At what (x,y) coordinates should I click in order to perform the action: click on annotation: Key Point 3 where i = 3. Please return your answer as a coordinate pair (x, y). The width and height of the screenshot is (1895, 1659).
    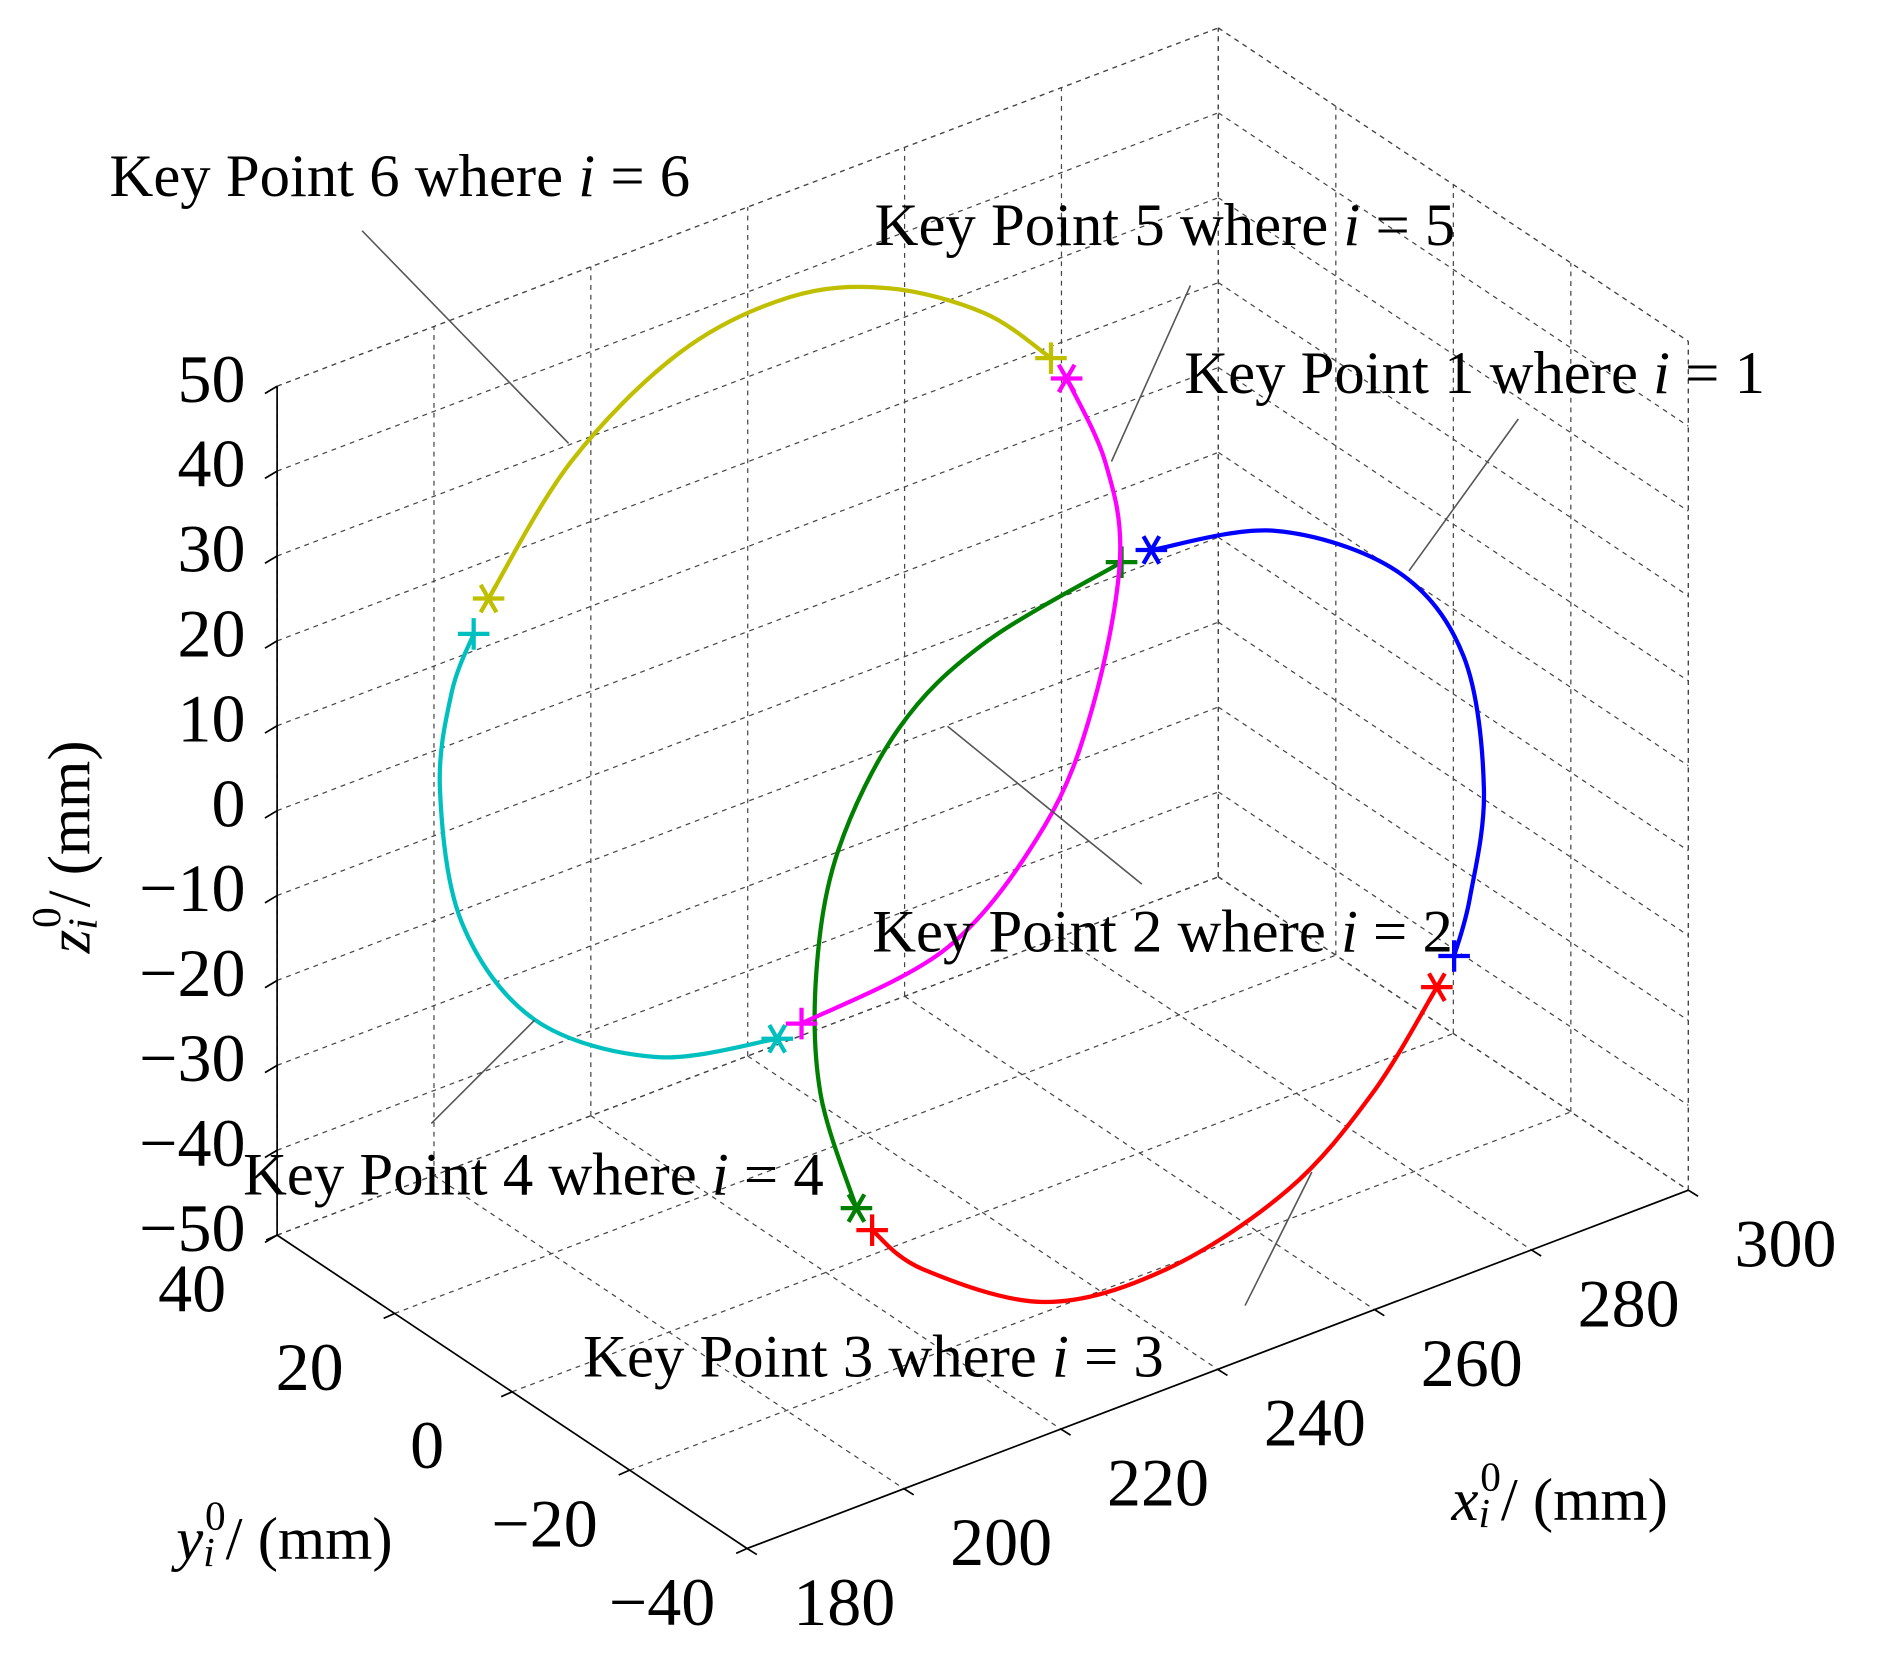
    Looking at the image, I should click on (873, 1357).